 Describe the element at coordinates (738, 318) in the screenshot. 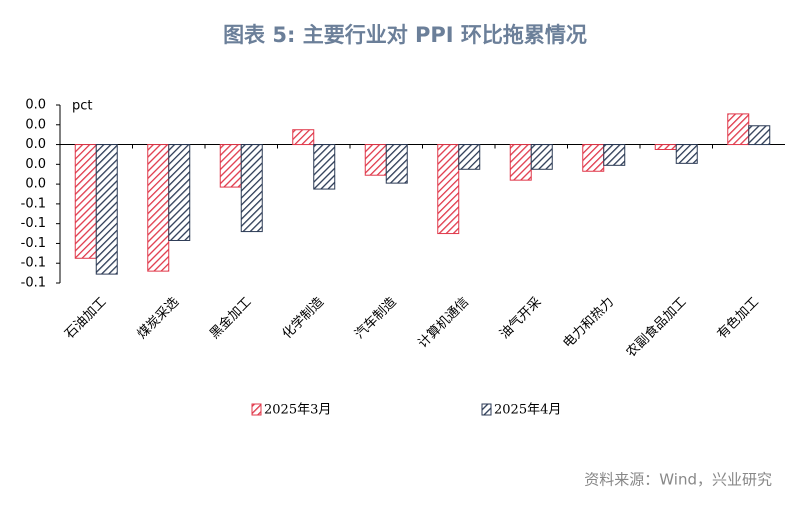

I see `x-tick-label: 有色加工` at that location.